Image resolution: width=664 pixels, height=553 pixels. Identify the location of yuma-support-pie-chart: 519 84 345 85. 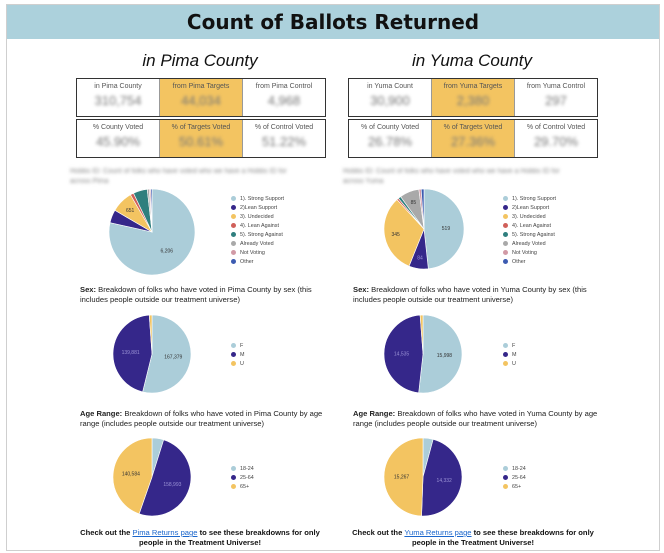
(424, 229).